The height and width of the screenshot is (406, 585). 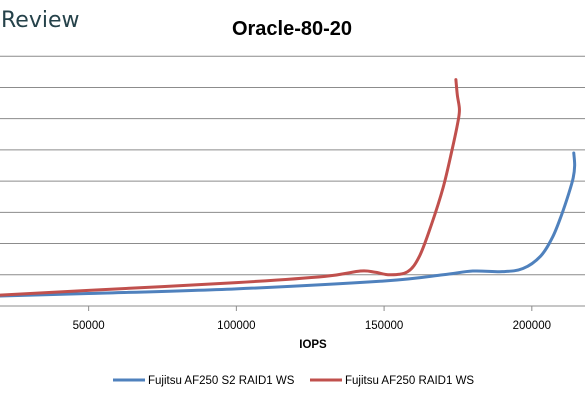 What do you see at coordinates (292, 308) in the screenshot?
I see `x-axis` at bounding box center [292, 308].